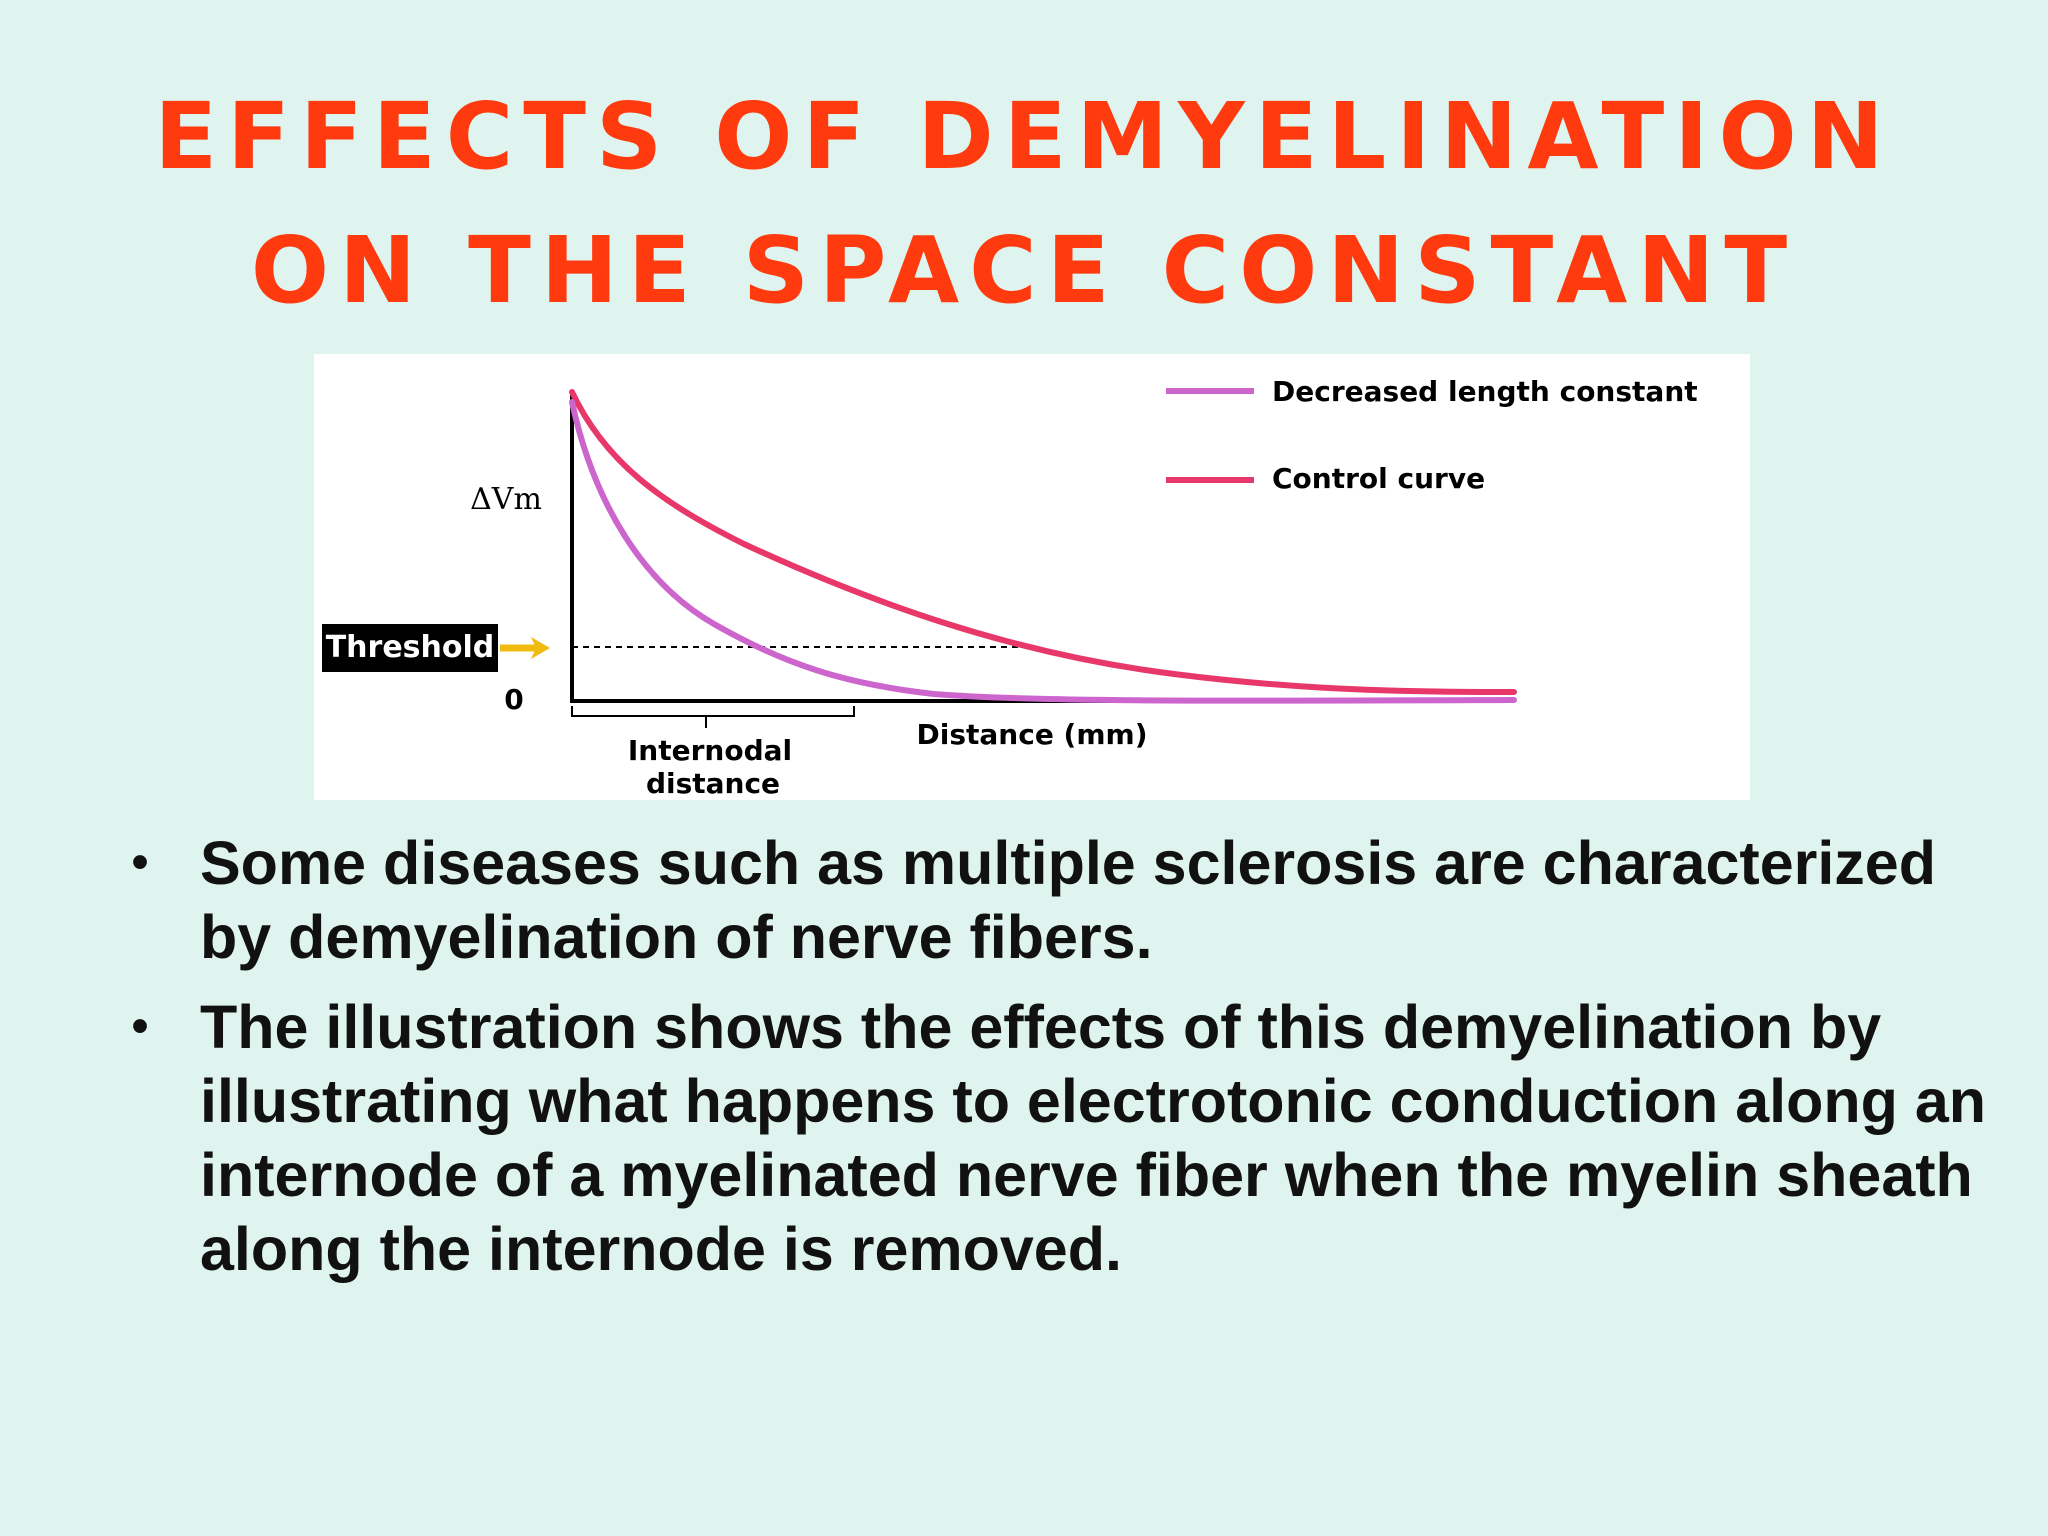  Describe the element at coordinates (506, 499) in the screenshot. I see `y-axis-label: ΔVm` at that location.